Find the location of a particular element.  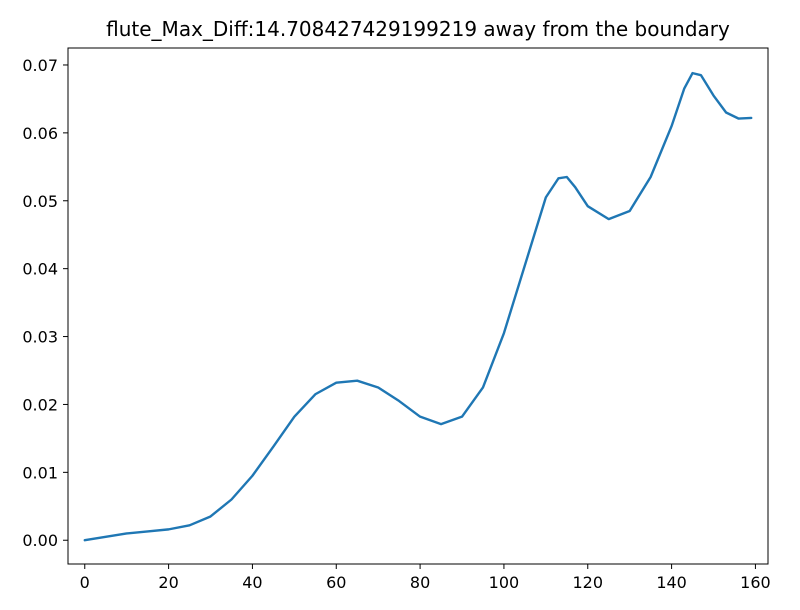

y-tick-label: 0.06 is located at coordinates (40, 133).